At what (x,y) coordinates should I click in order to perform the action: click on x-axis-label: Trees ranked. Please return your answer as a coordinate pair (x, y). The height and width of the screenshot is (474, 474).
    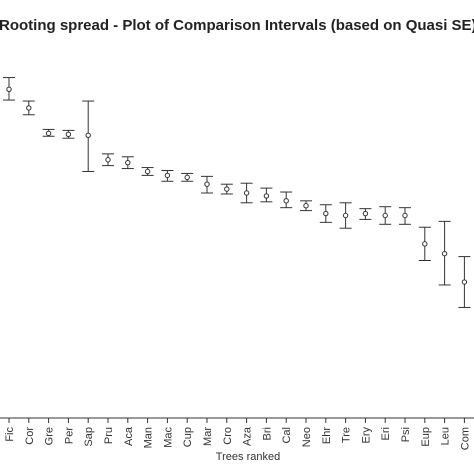
    Looking at the image, I should click on (248, 457).